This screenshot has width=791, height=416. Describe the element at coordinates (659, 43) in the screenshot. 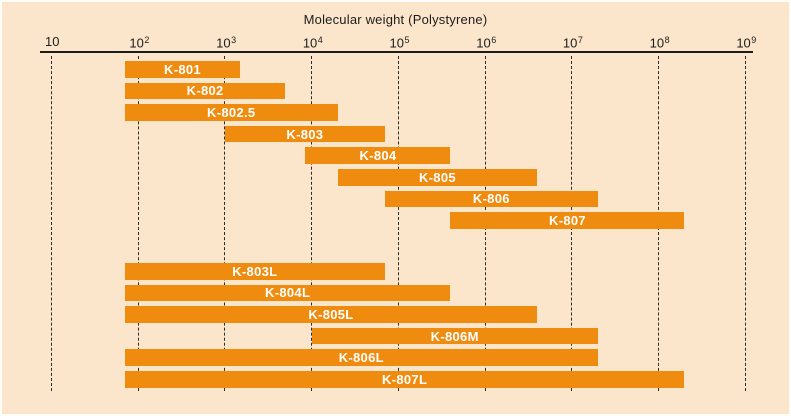

I see `x-axis-tick-label: 10⁸` at that location.